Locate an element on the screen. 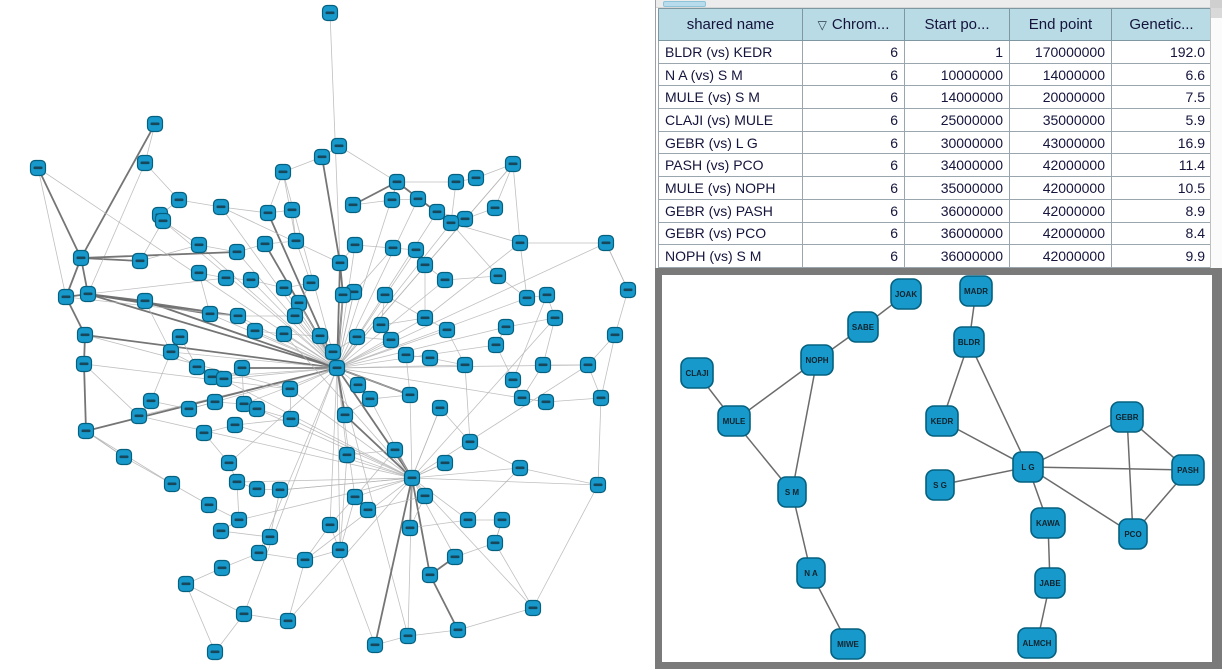 The width and height of the screenshot is (1222, 669). network-node: S M is located at coordinates (792, 492).